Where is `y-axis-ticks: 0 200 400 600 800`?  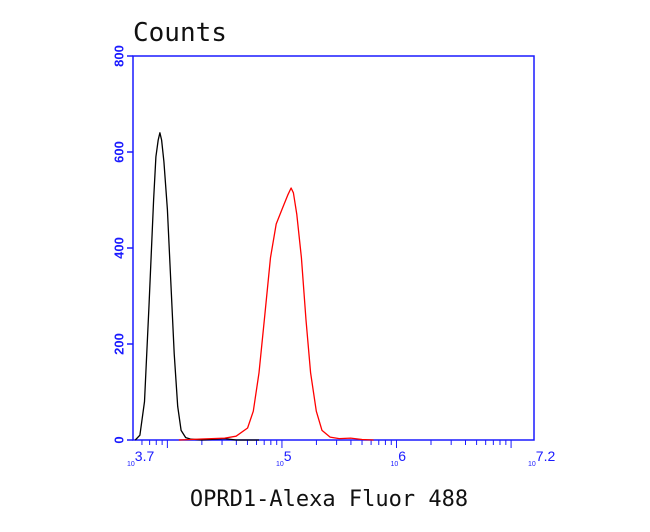 y-axis-ticks: 0 200 400 600 800 is located at coordinates (122, 244).